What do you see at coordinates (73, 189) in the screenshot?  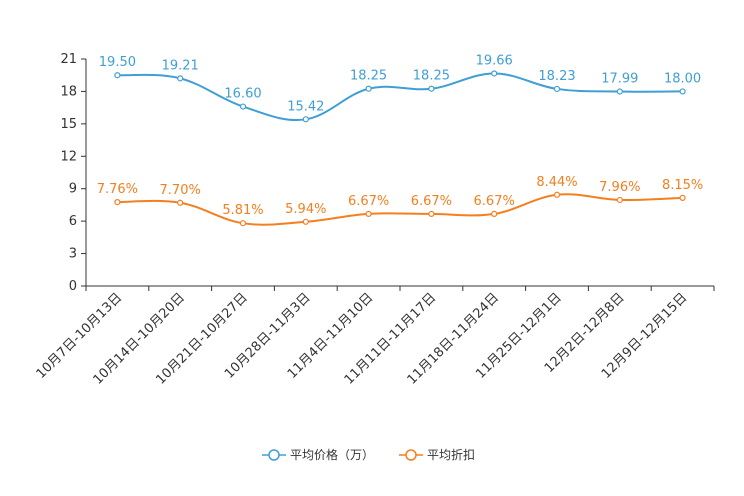 I see `y-tick-label: 9` at bounding box center [73, 189].